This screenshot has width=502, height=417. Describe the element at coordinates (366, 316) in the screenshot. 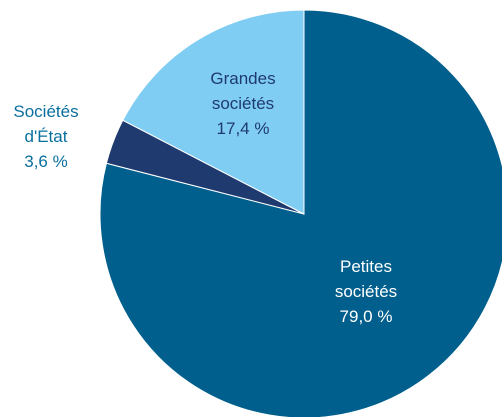

I see `pie-slice-label-line: 79,0 %` at that location.